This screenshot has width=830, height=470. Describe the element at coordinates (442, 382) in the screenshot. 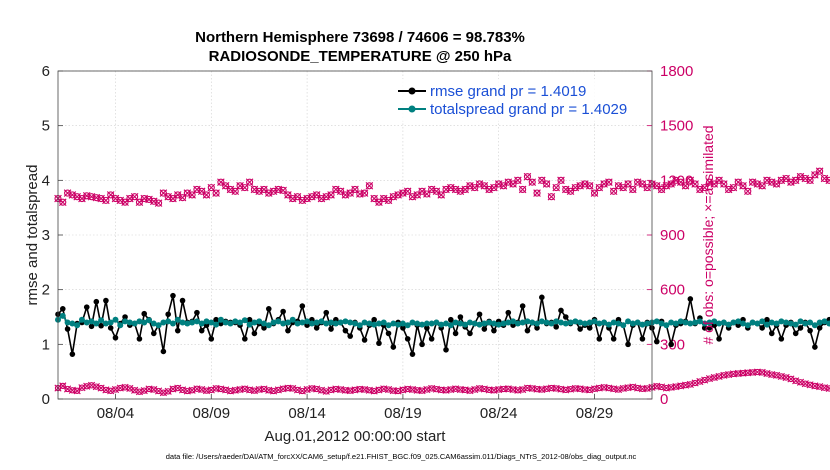

I see `obs-assimilated-series` at that location.